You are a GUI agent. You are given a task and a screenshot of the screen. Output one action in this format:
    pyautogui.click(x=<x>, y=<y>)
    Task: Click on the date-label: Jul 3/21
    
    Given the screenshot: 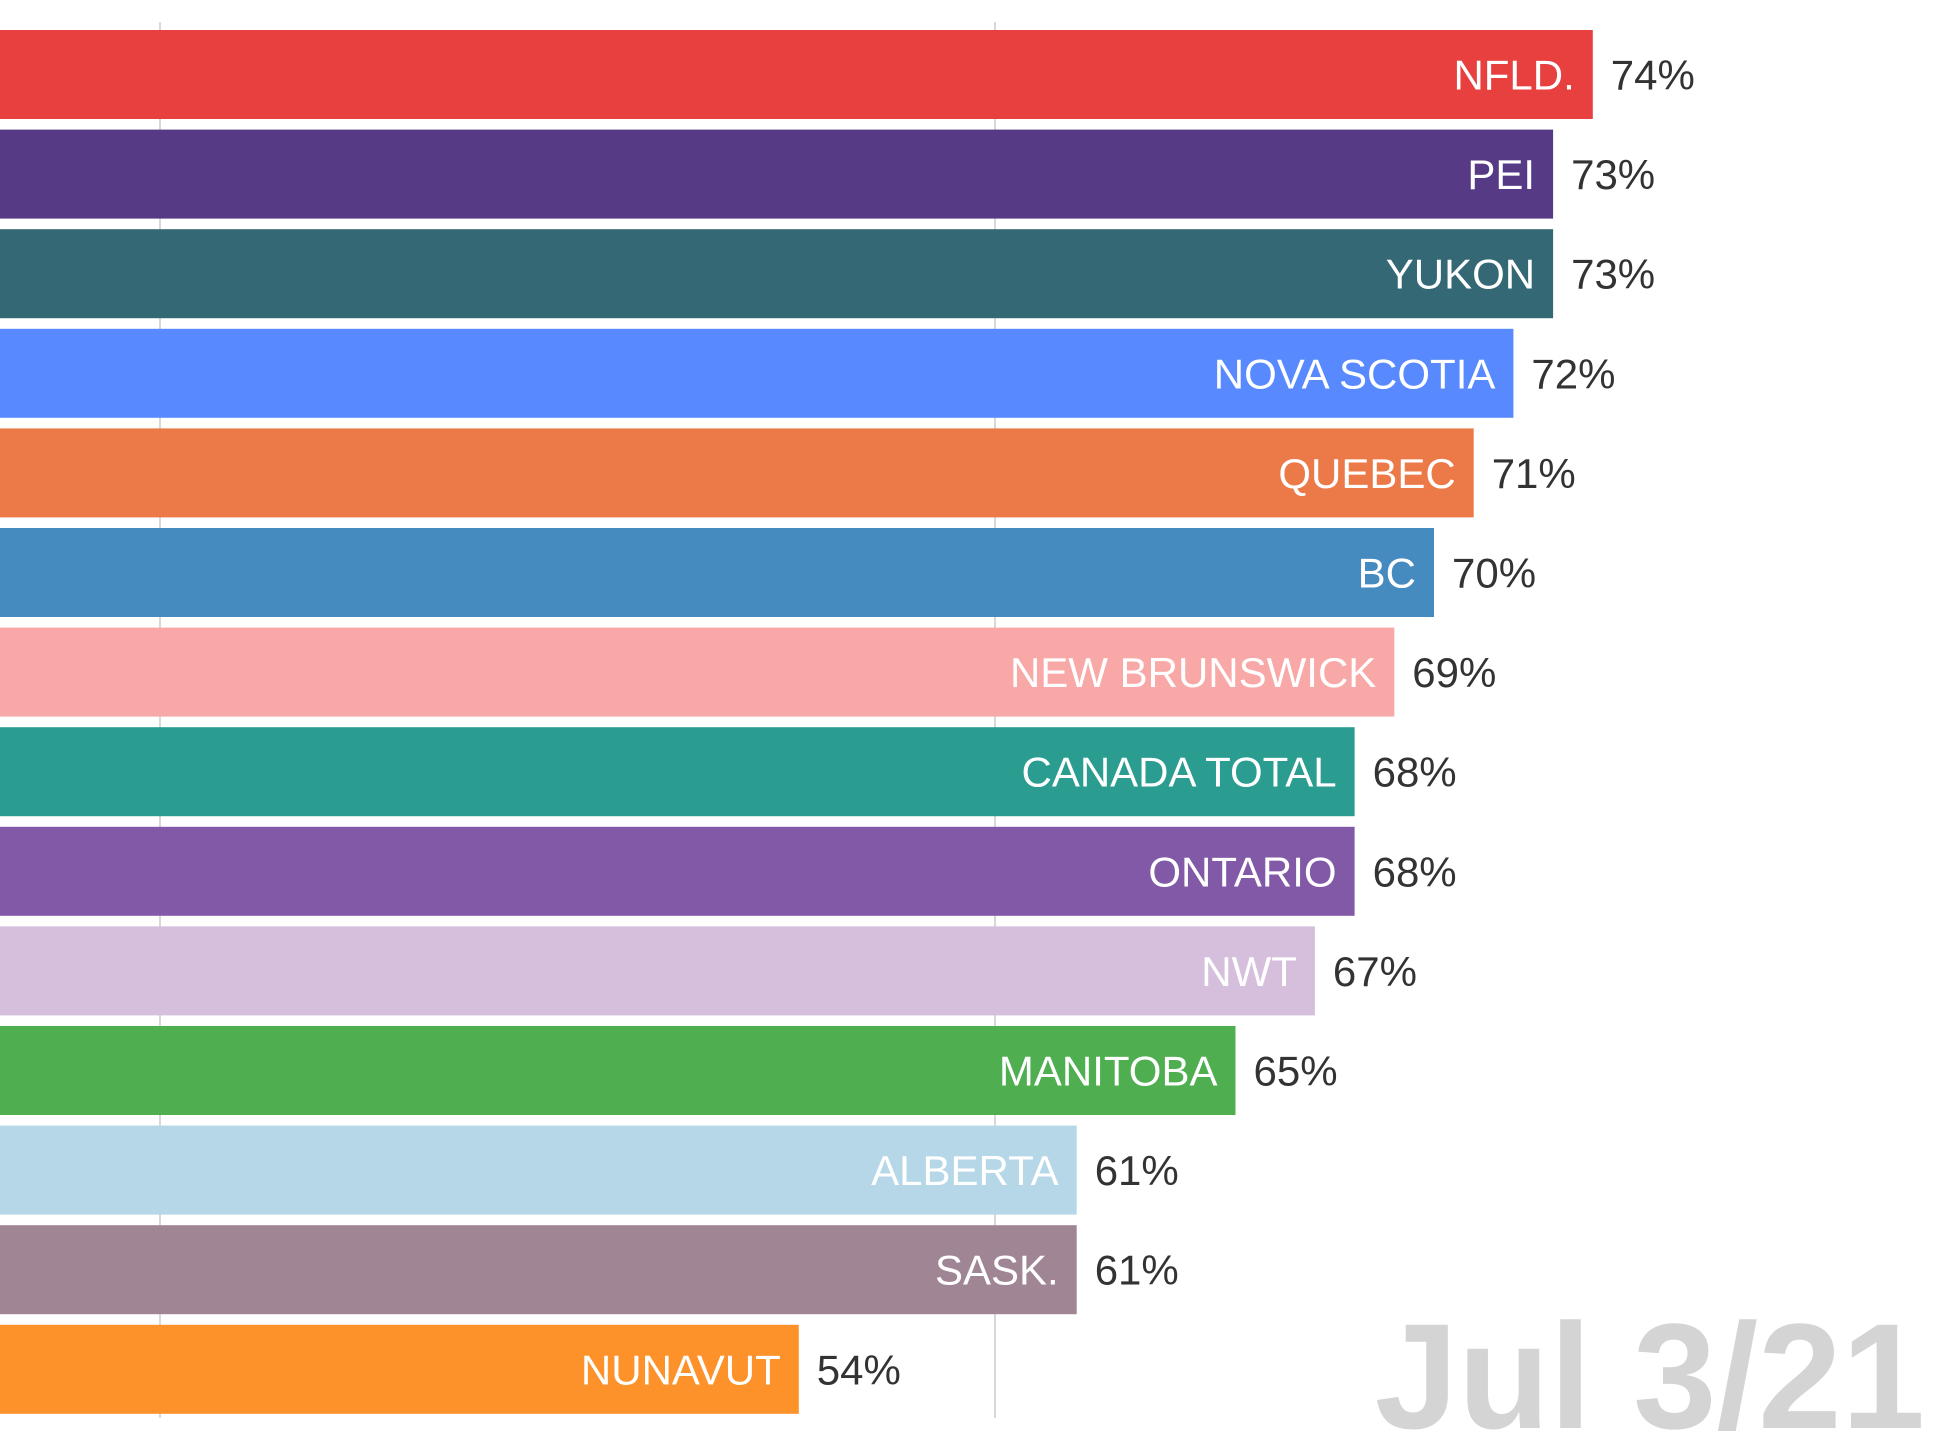 What is the action you would take?
    pyautogui.click(x=1650, y=1370)
    